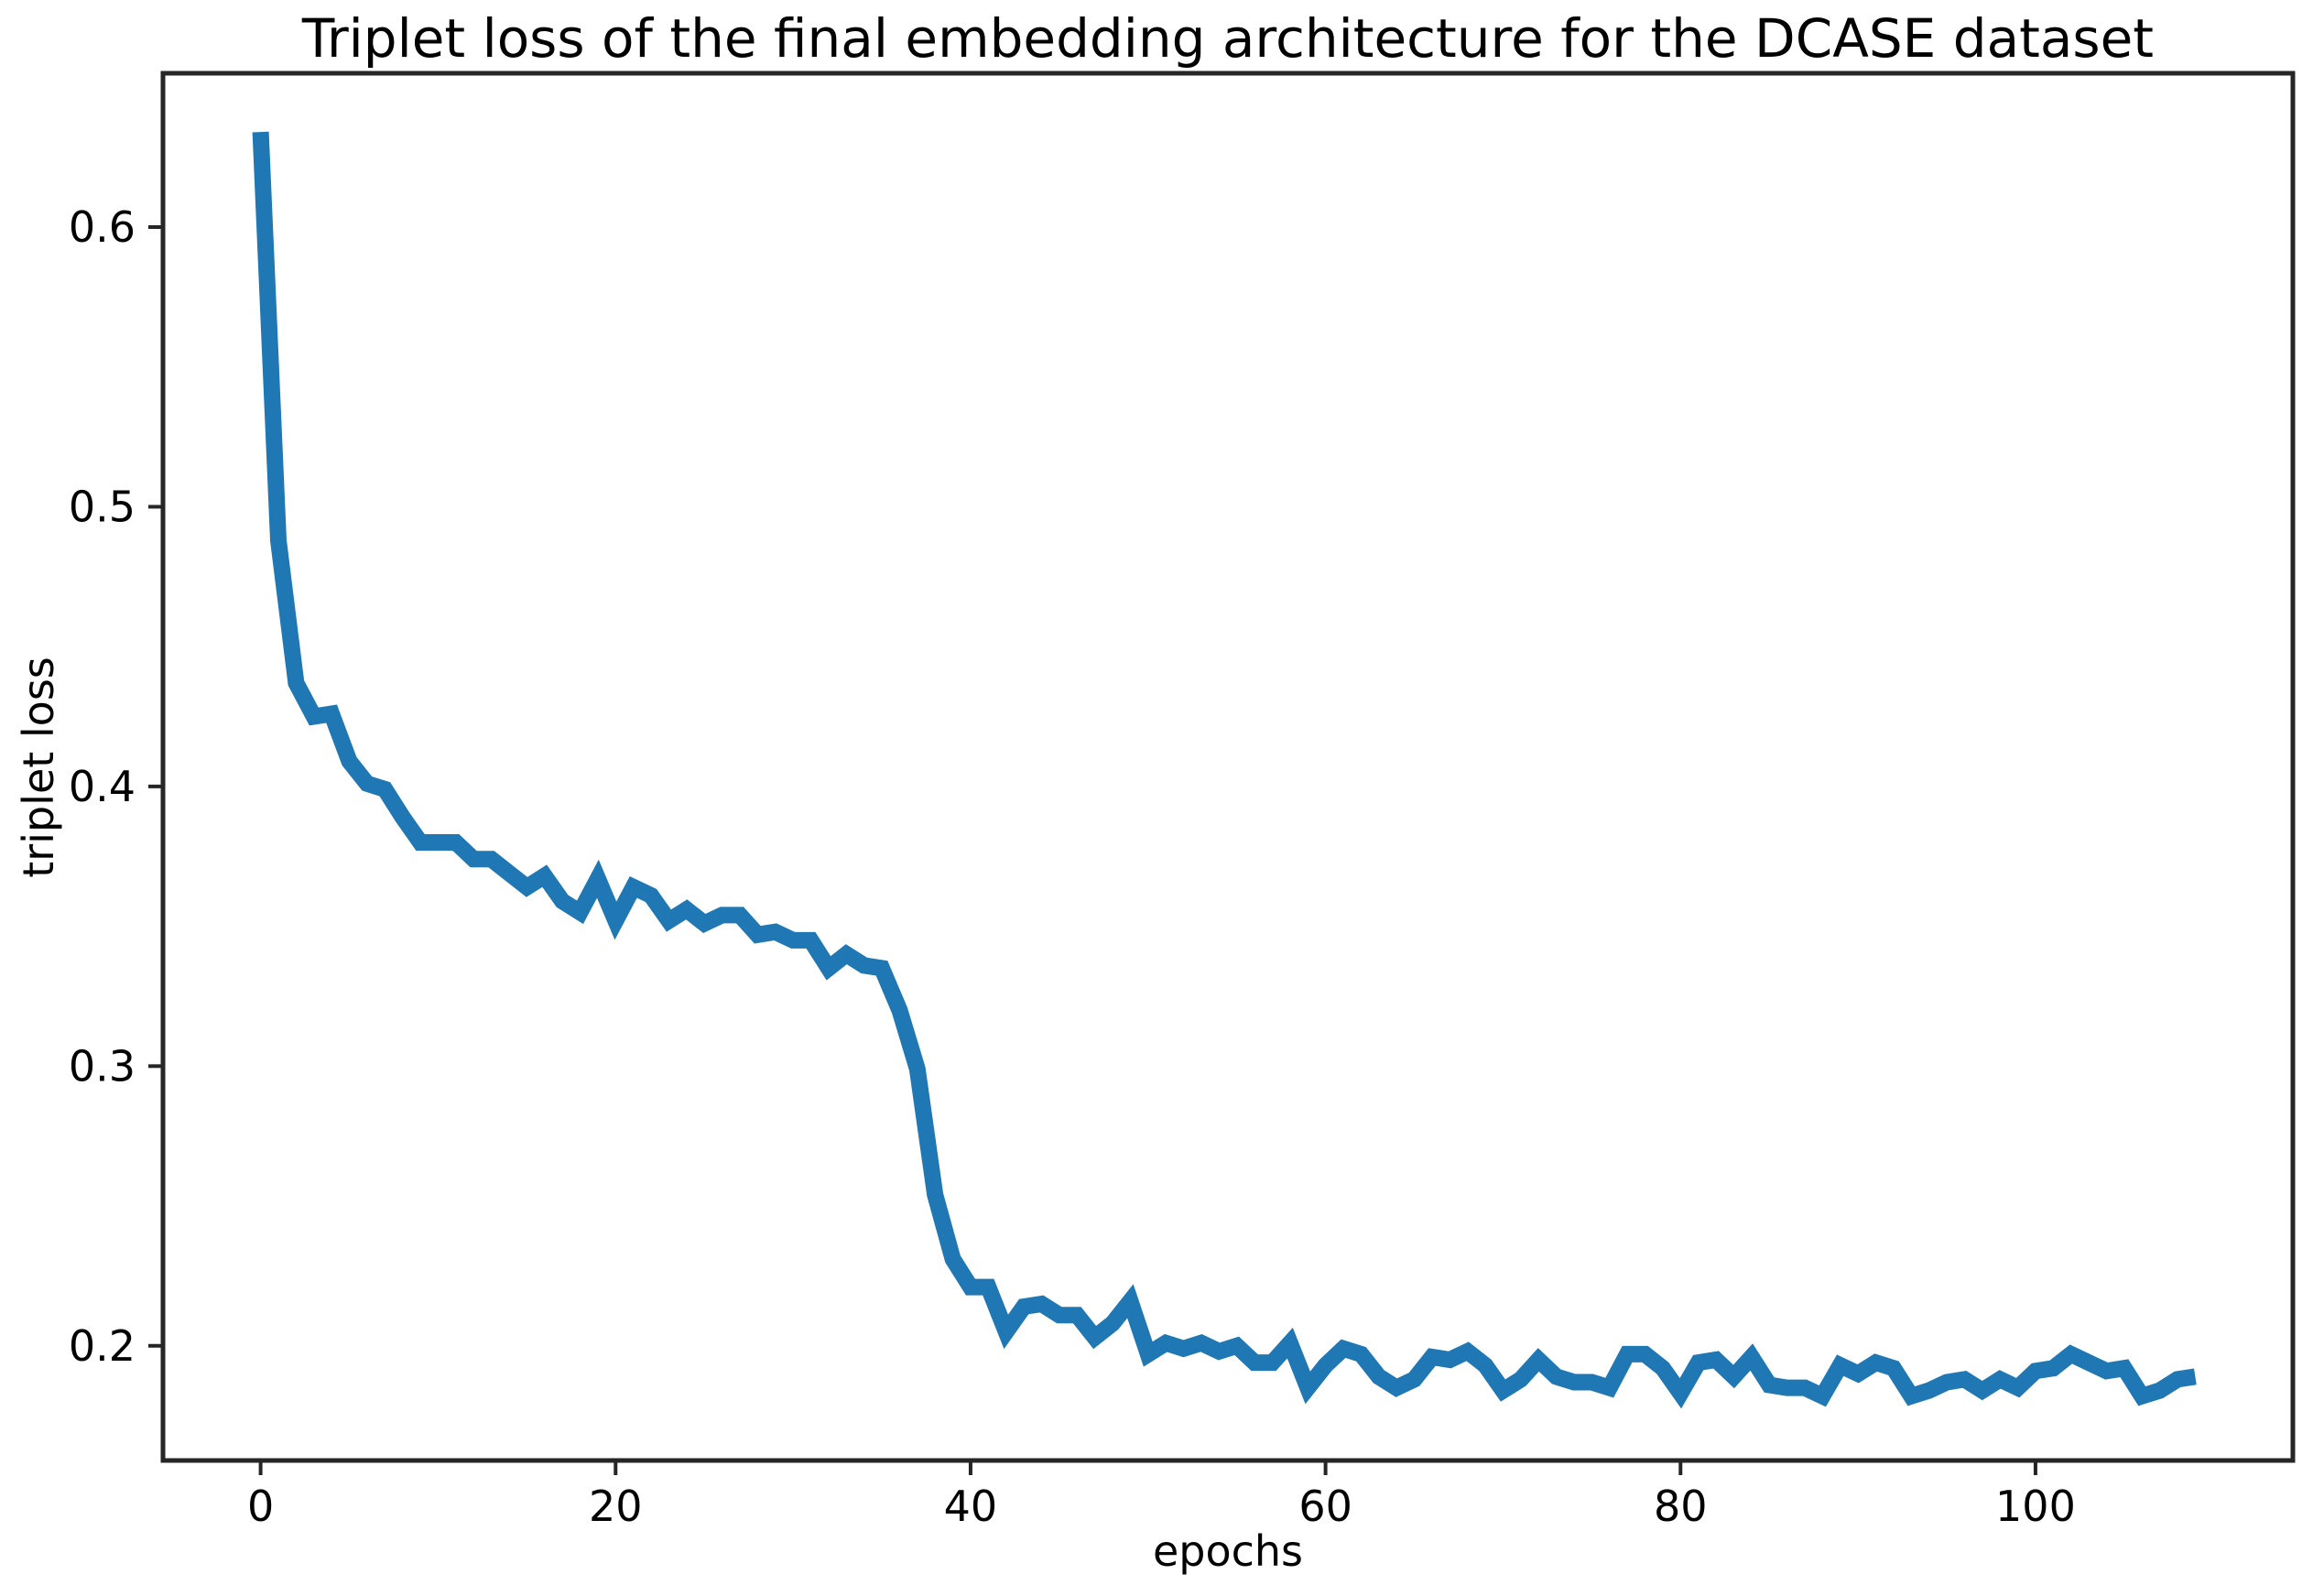 The width and height of the screenshot is (2313, 1596). Describe the element at coordinates (102, 506) in the screenshot. I see `y-tick-label: 0.5` at that location.